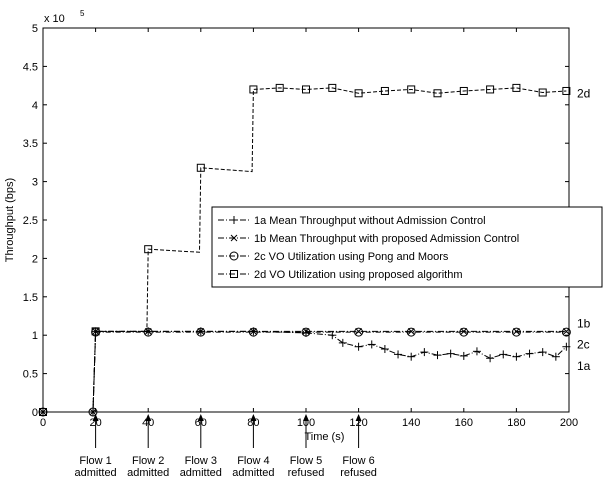  Describe the element at coordinates (43, 423) in the screenshot. I see `x-tick-label: 0` at that location.